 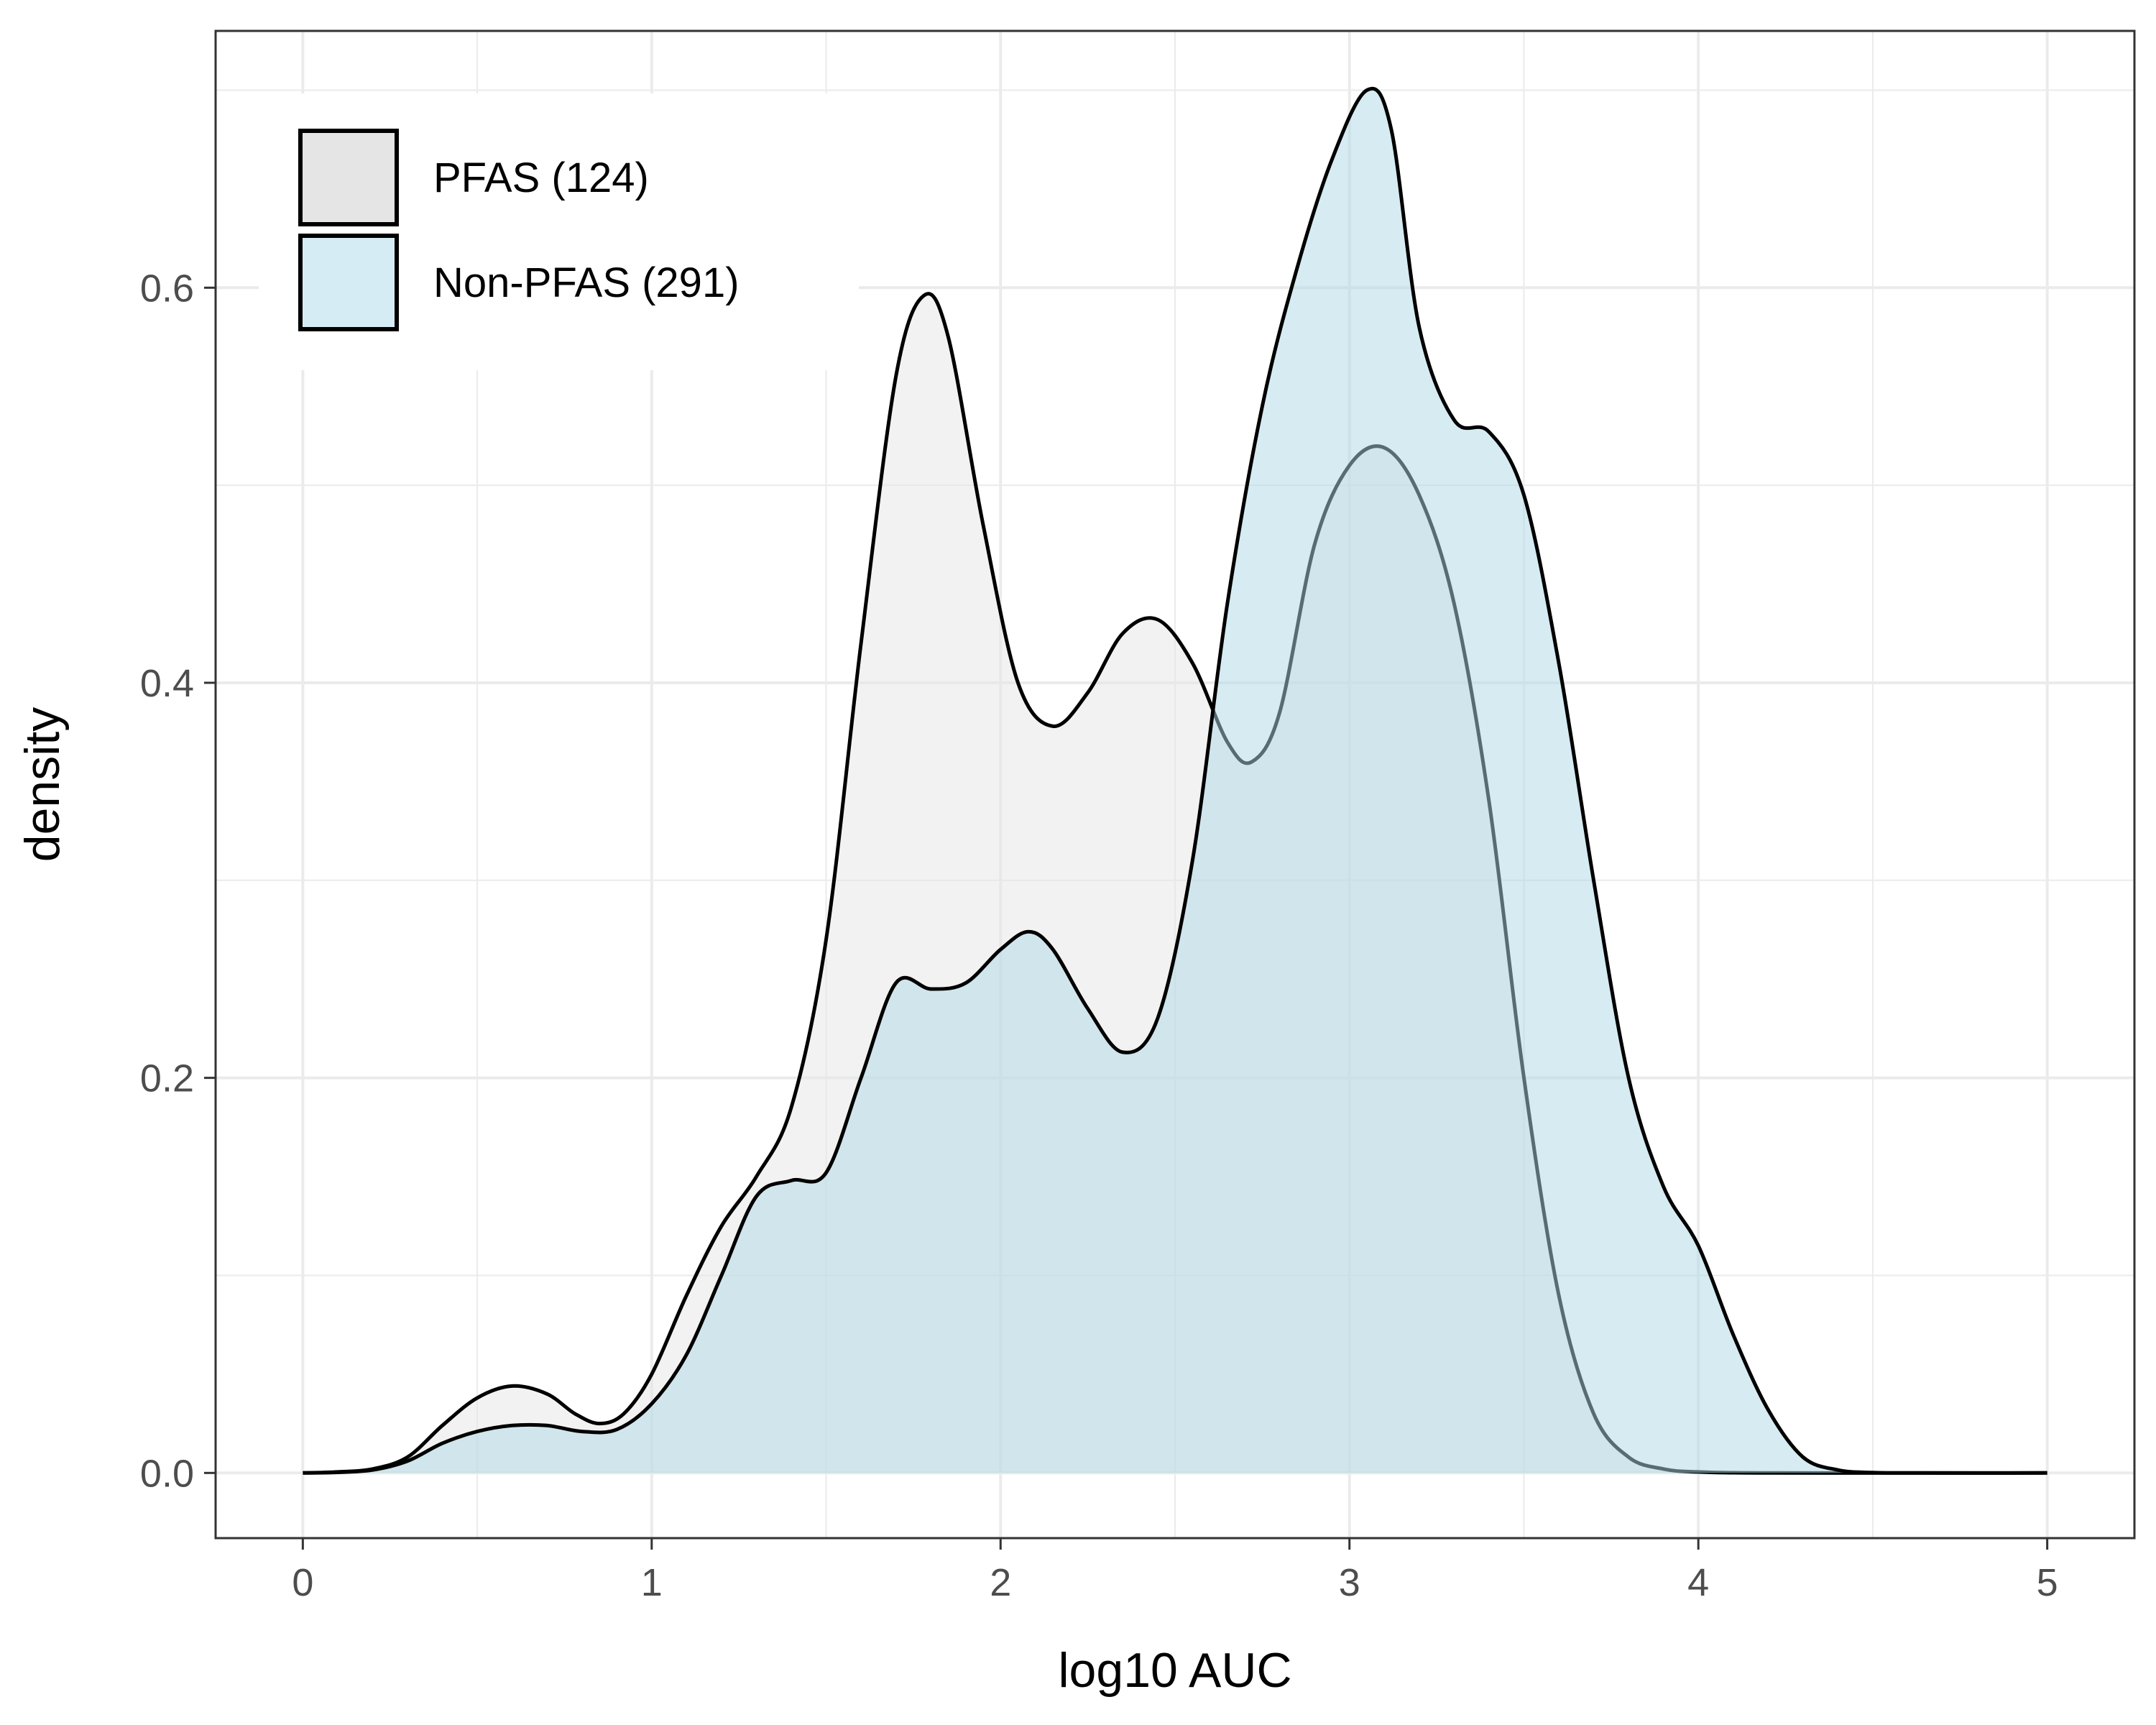 What do you see at coordinates (167, 1473) in the screenshot?
I see `y-tick-label: 0.0` at bounding box center [167, 1473].